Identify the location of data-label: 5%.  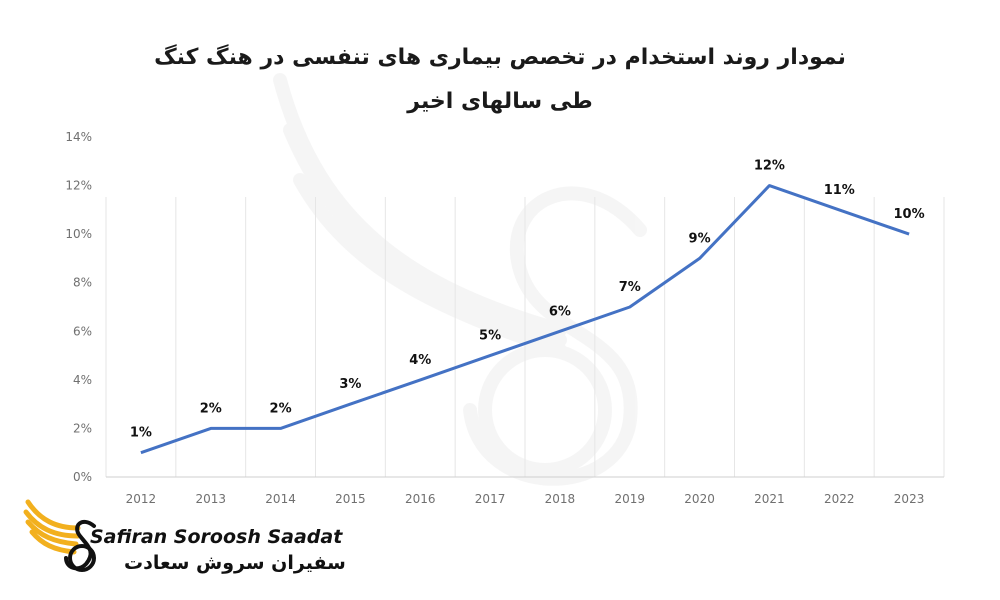
(490, 336).